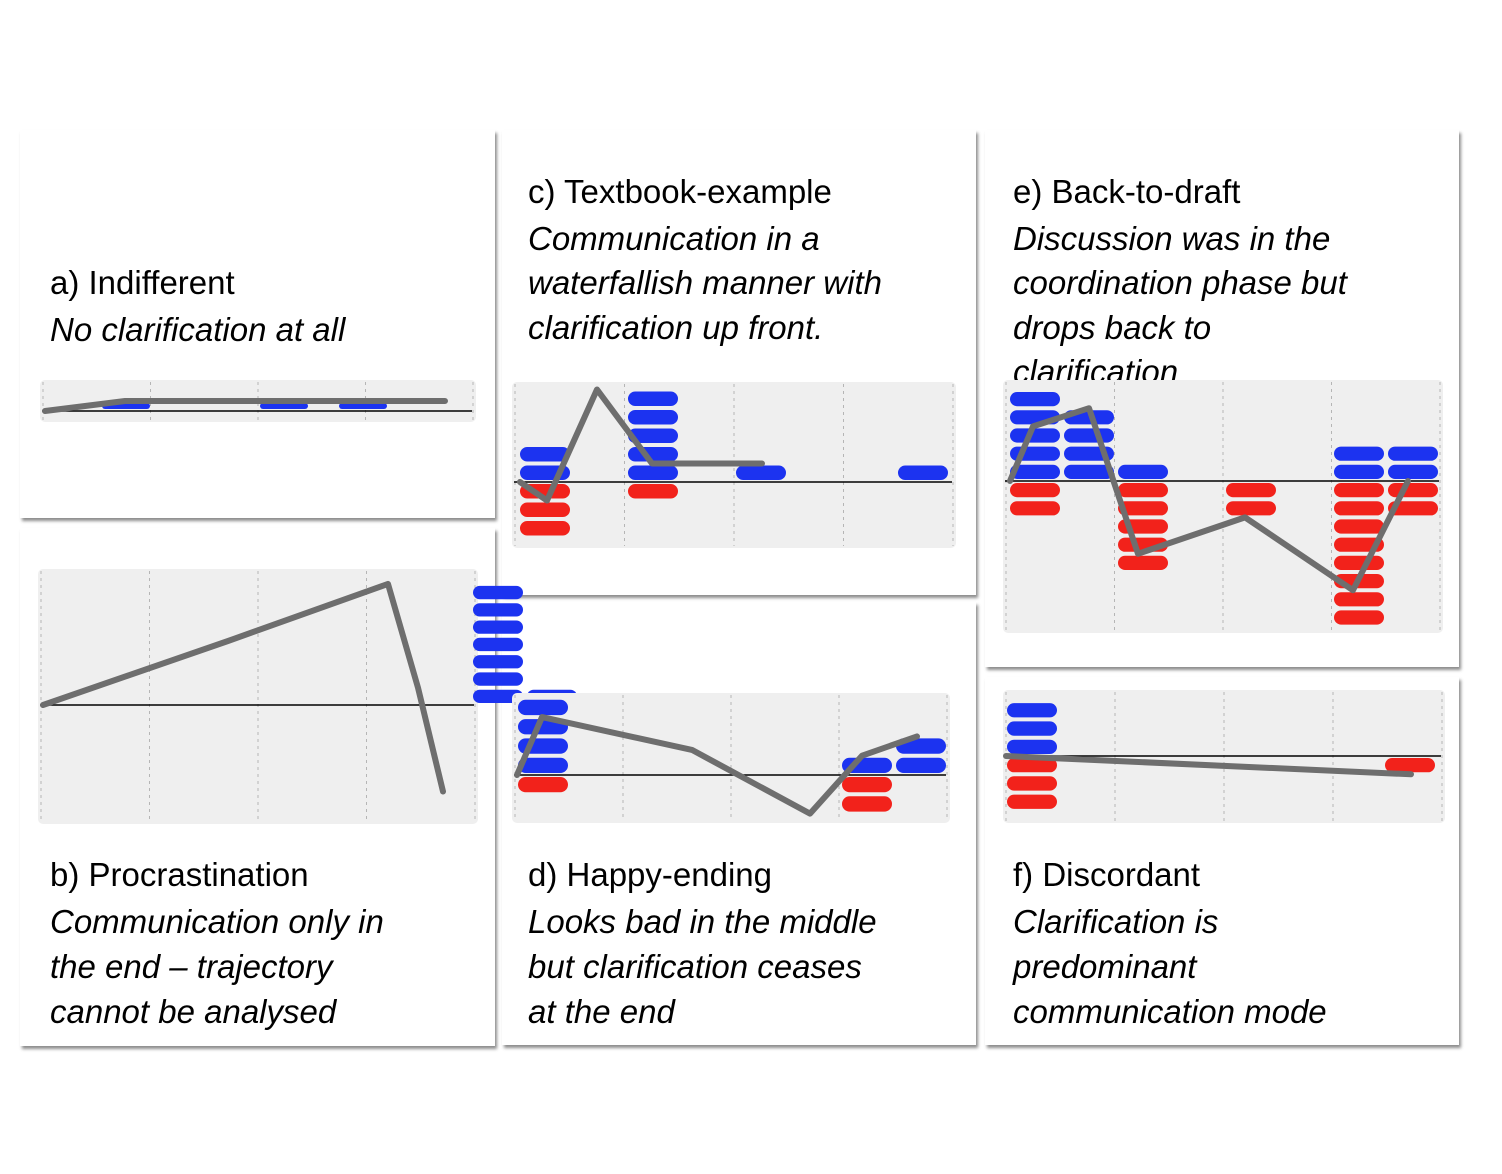  What do you see at coordinates (198, 329) in the screenshot?
I see `panel-a-desc-1: No clarification at all` at bounding box center [198, 329].